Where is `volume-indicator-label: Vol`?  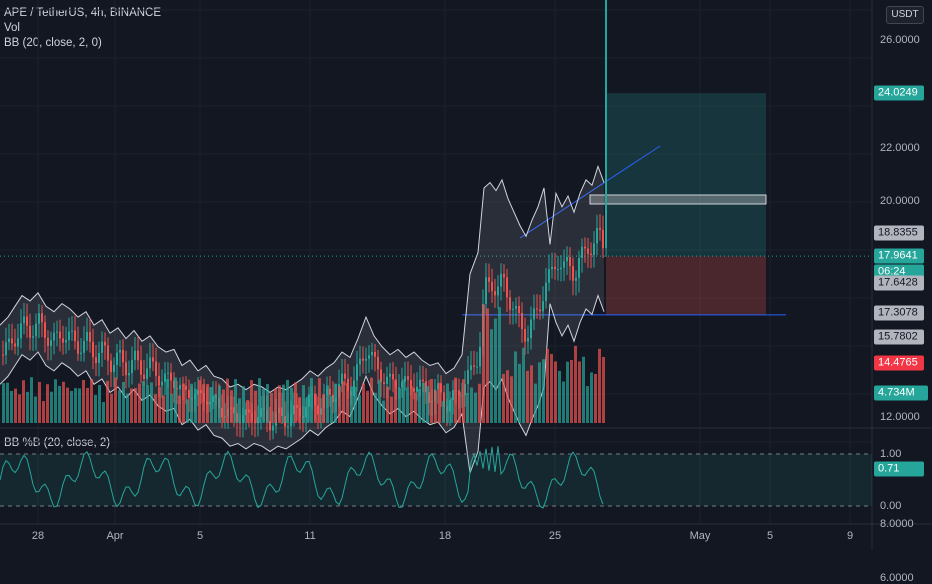 volume-indicator-label: Vol is located at coordinates (12, 28).